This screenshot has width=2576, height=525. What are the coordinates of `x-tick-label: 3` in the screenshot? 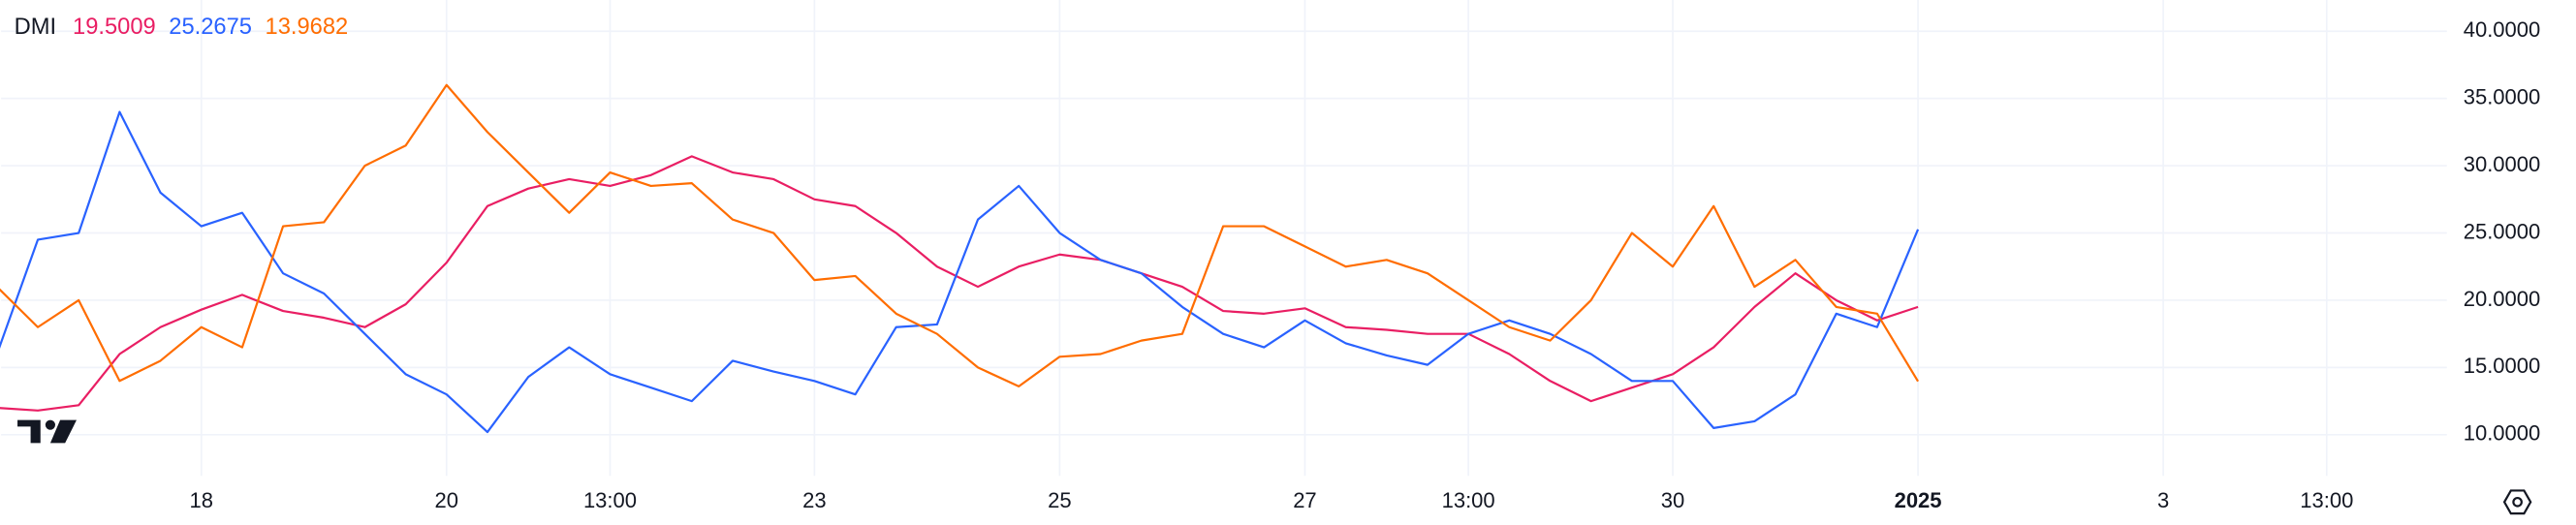 It's located at (2163, 500).